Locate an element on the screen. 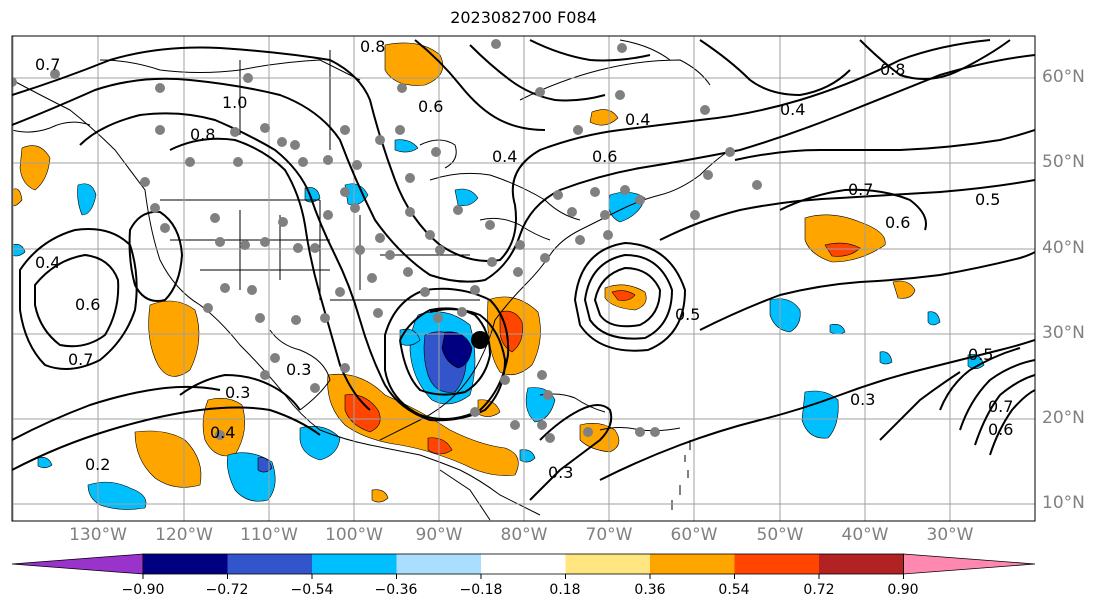 Image resolution: width=1102 pixels, height=613 pixels. map-title: 2023082700 F084 is located at coordinates (523, 17).